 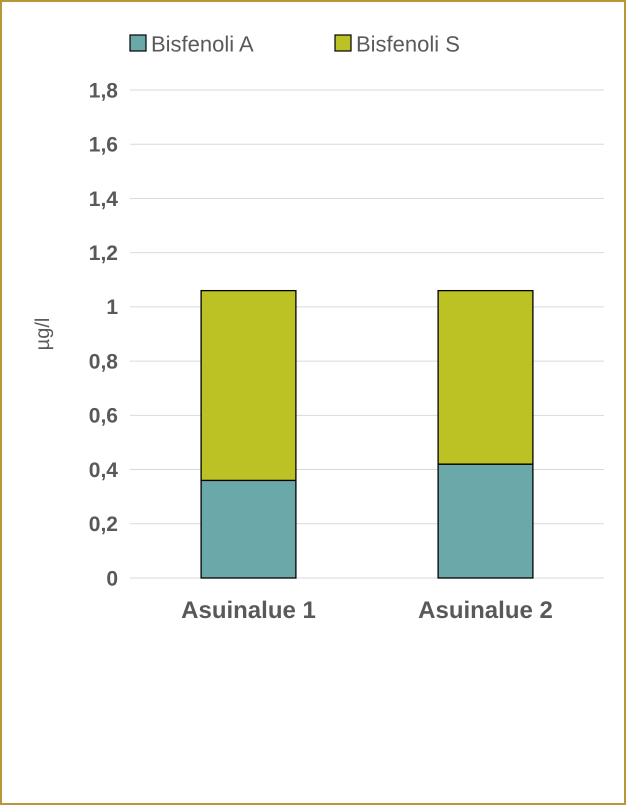 What do you see at coordinates (112, 308) in the screenshot?
I see `y-tick-label: 1` at bounding box center [112, 308].